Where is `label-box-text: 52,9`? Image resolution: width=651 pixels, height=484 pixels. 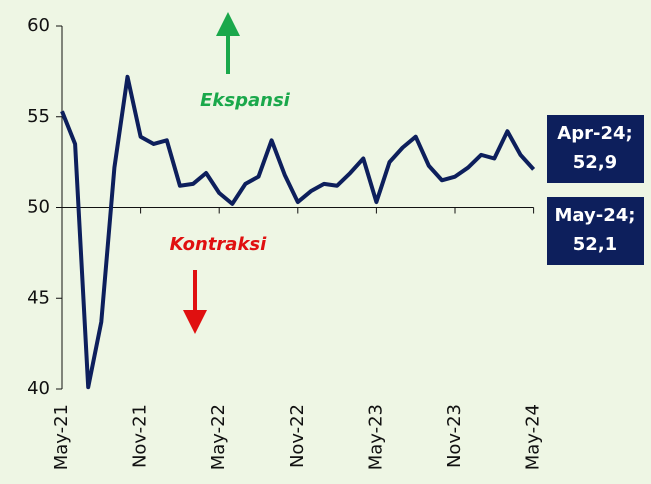
label-box-text: 52,9 is located at coordinates (595, 162).